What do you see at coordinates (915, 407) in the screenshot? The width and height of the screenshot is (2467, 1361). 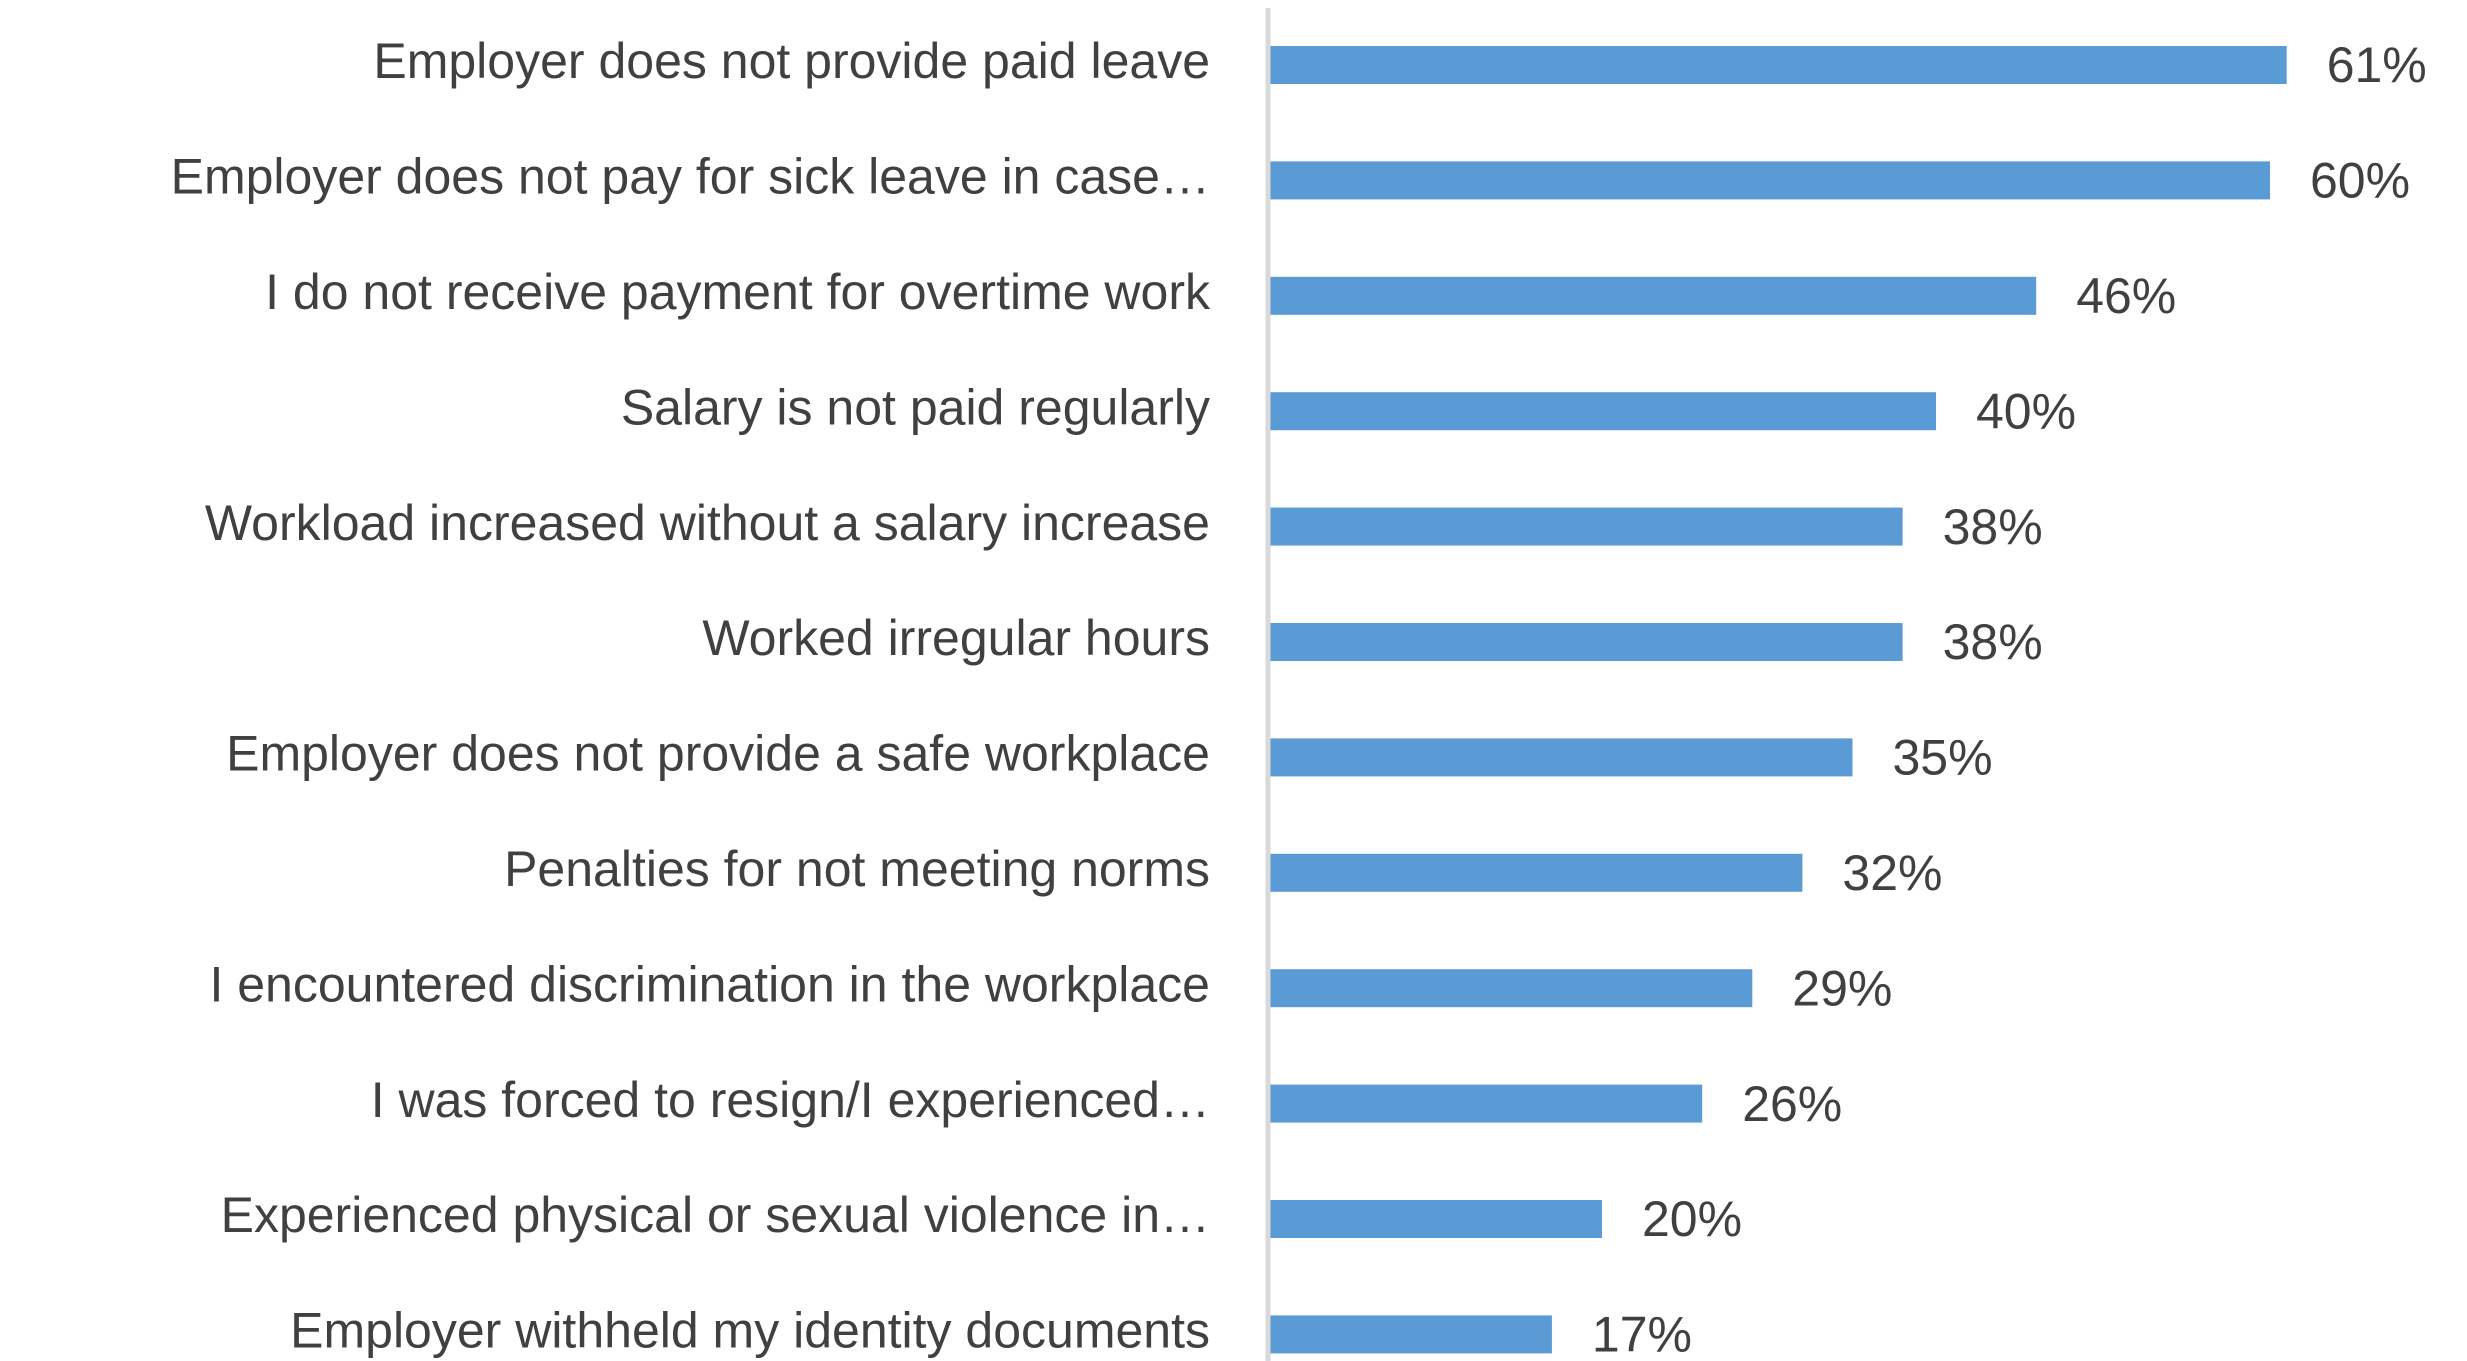 I see `category-label: Salary is not paid regularly` at bounding box center [915, 407].